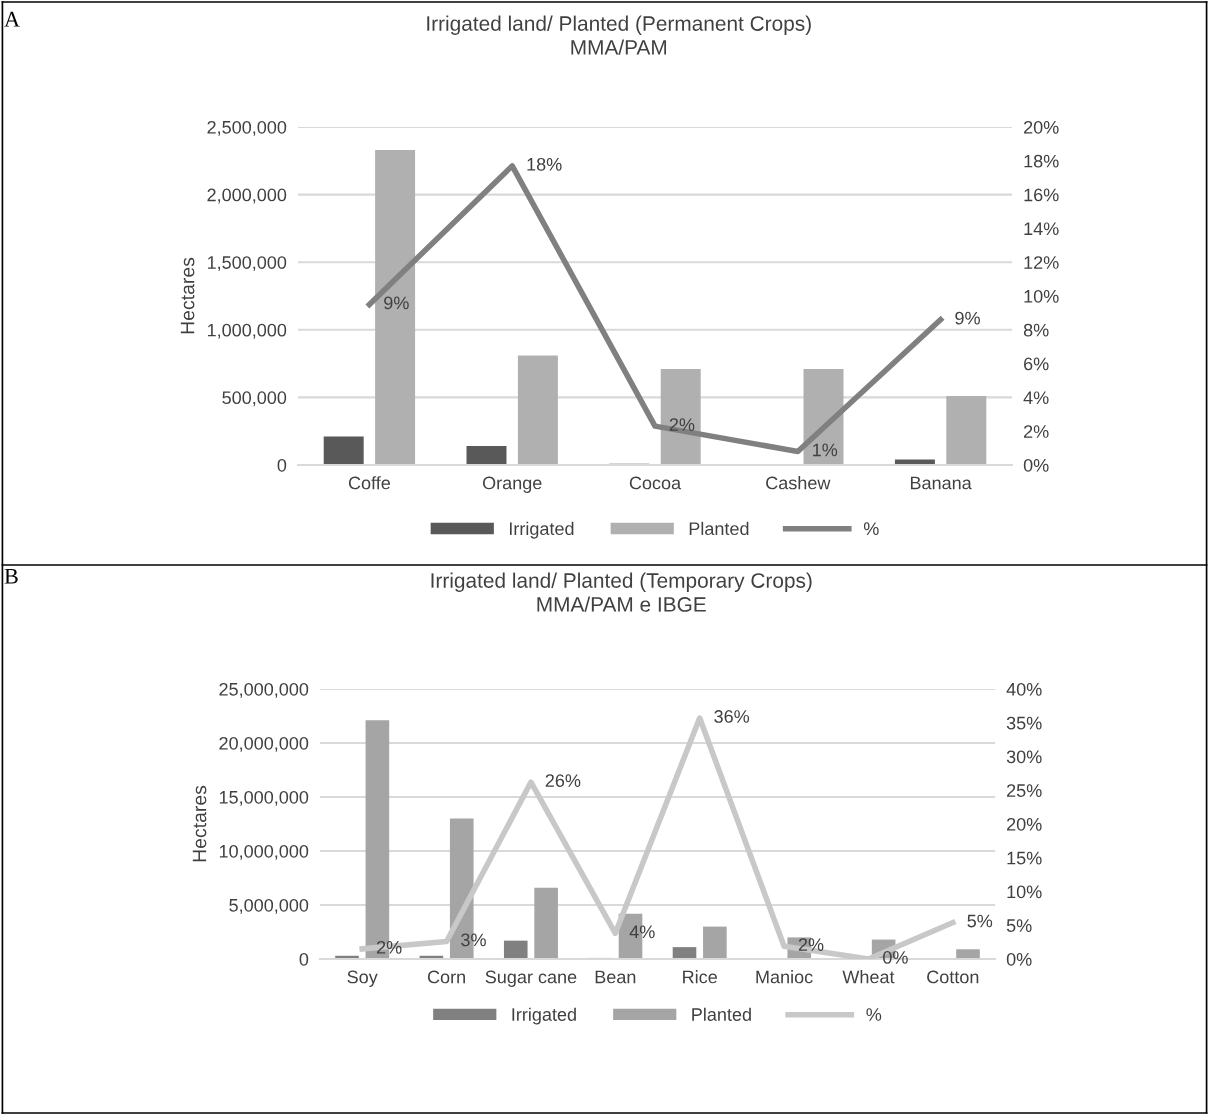  Describe the element at coordinates (1036, 330) in the screenshot. I see `y2-tick-label: 8%` at that location.